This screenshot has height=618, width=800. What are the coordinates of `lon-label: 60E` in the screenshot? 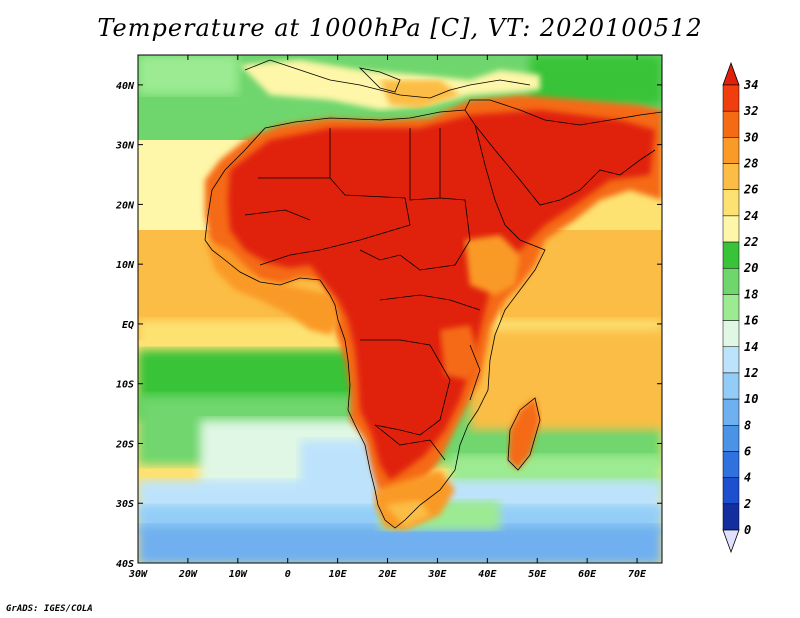 It's located at (587, 574).